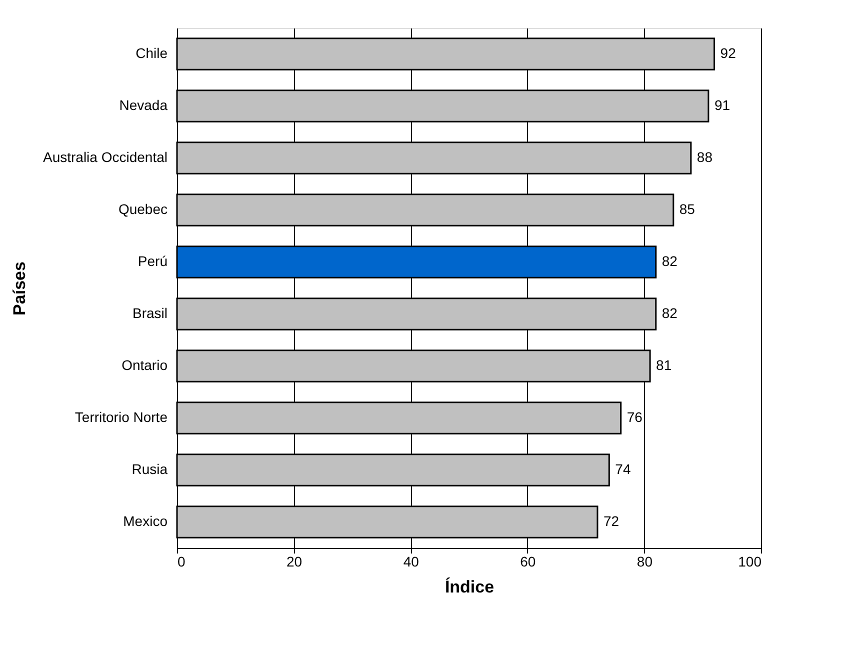 This screenshot has height=655, width=864. Describe the element at coordinates (528, 562) in the screenshot. I see `x-tick-label: 60` at that location.